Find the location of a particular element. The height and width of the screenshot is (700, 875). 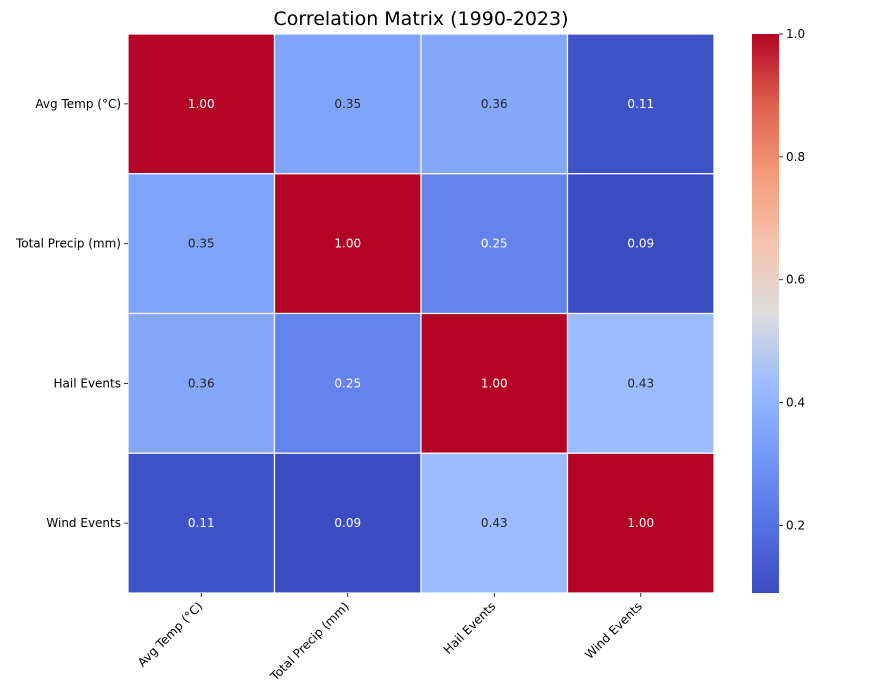

cell-annotation-1-0: 0.35 is located at coordinates (201, 244).